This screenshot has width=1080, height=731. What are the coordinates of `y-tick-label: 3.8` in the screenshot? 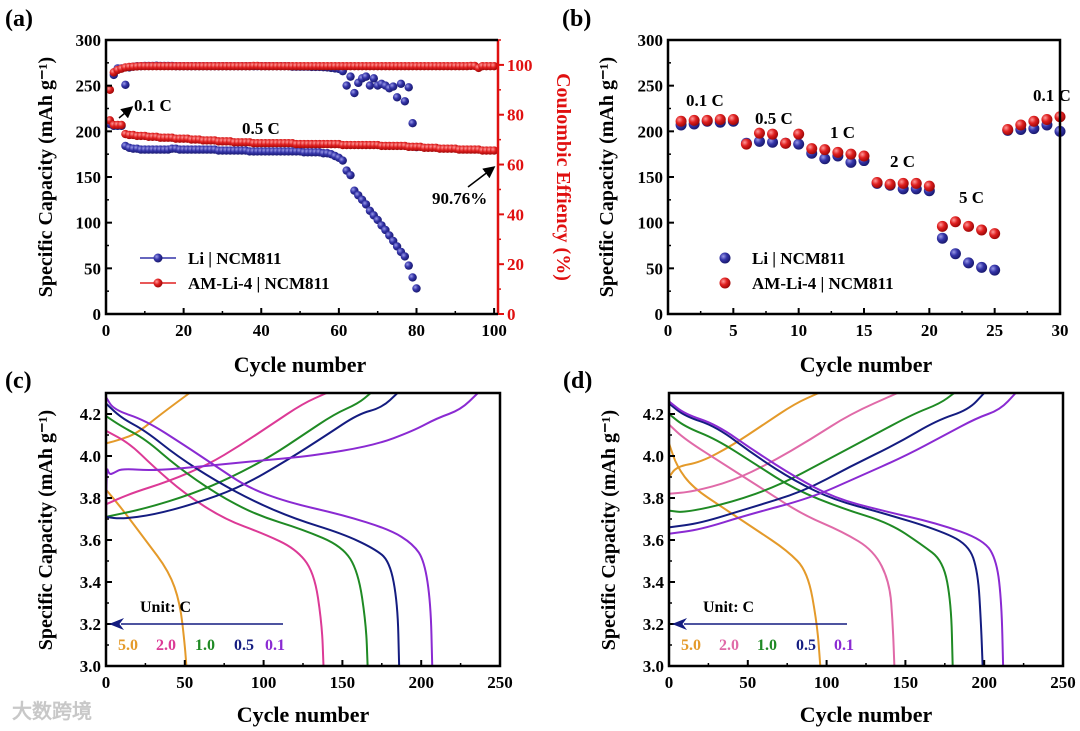 It's located at (653, 498).